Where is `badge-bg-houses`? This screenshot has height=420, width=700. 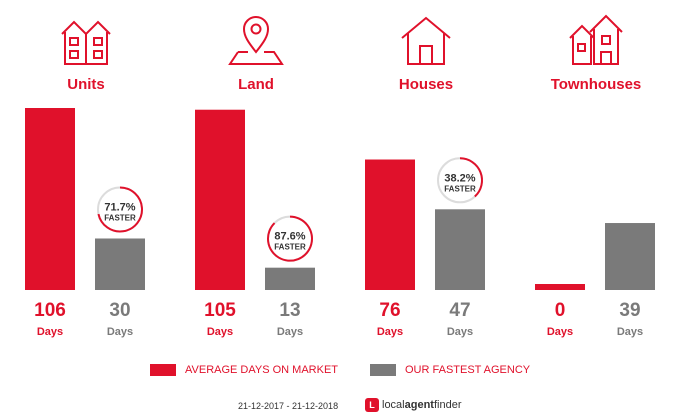
badge-bg-houses is located at coordinates (460, 180).